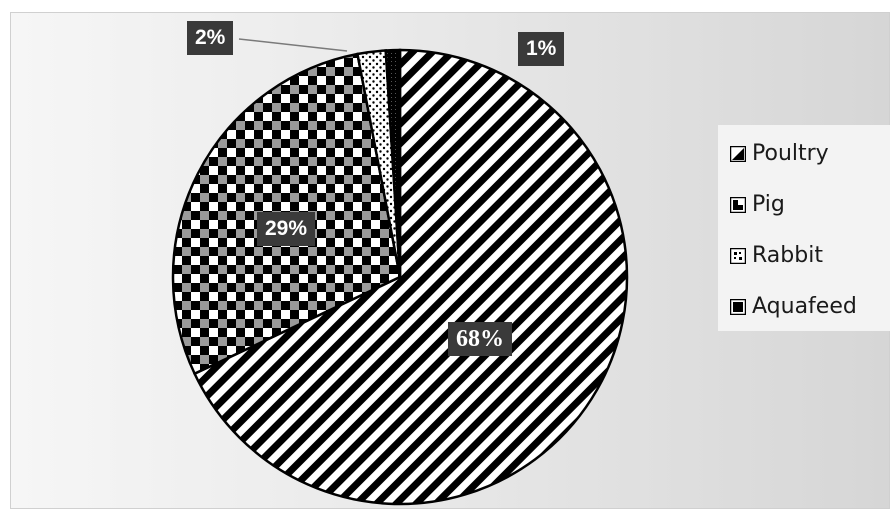 This screenshot has height=515, width=892. Describe the element at coordinates (738, 153) in the screenshot. I see `poultry-swatch-icon` at that location.